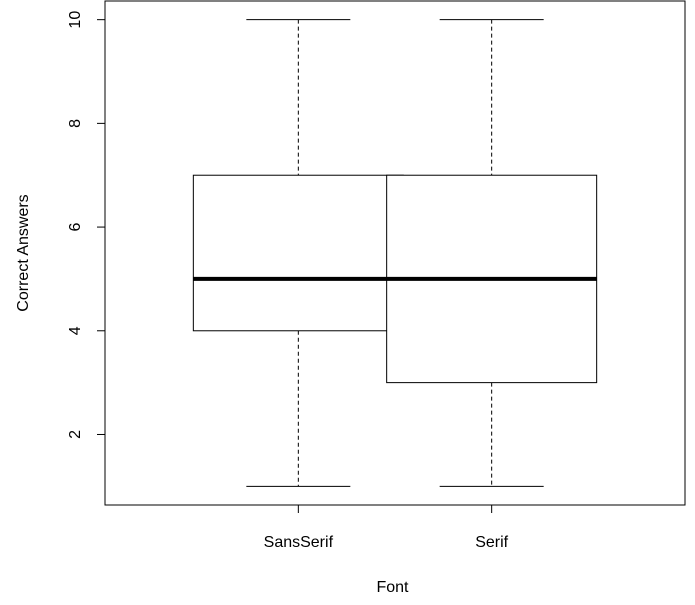  Describe the element at coordinates (75, 123) in the screenshot. I see `y-tick-label: 8` at that location.